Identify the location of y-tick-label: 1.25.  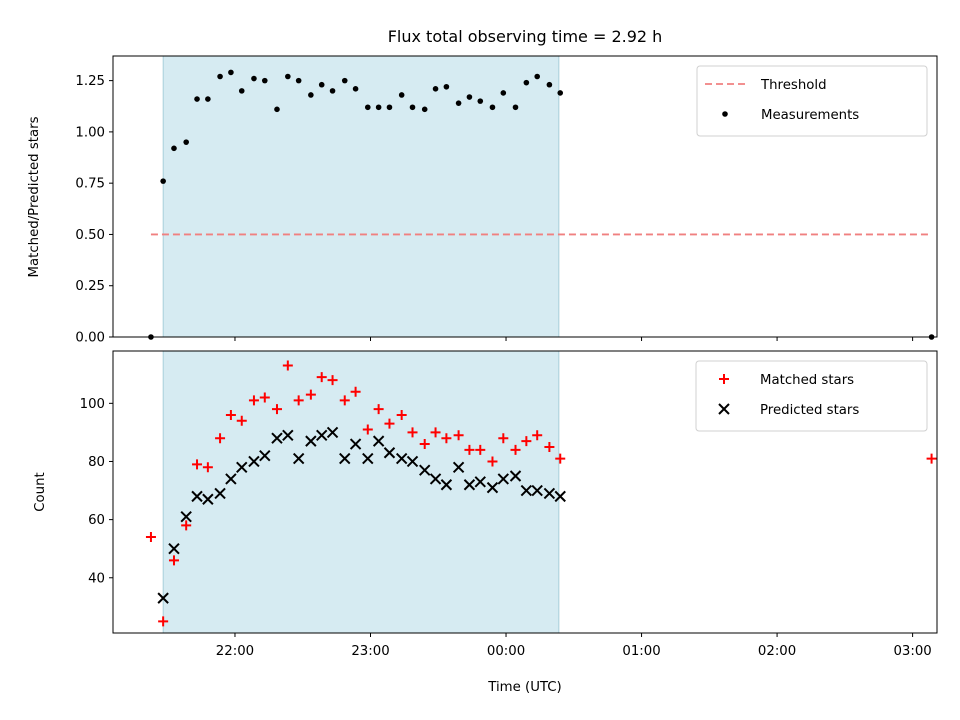
(90, 81).